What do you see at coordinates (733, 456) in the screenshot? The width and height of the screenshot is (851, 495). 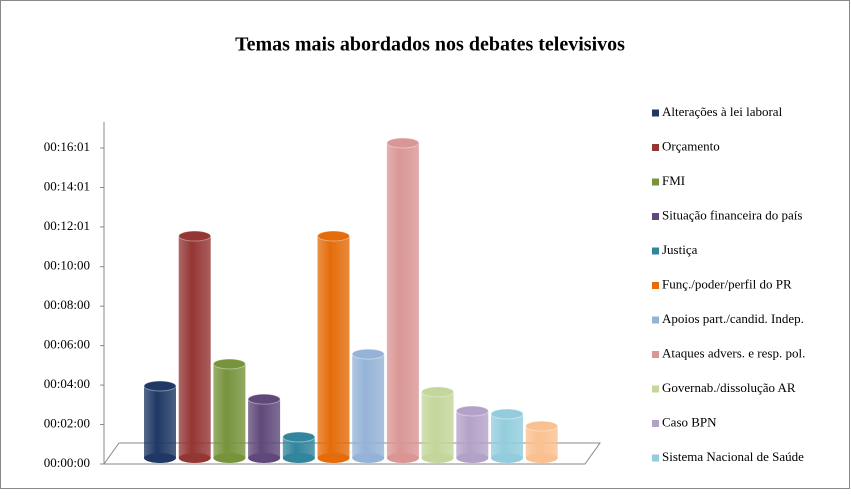 I see `legend-label: Sistema Nacional de Saúde` at bounding box center [733, 456].